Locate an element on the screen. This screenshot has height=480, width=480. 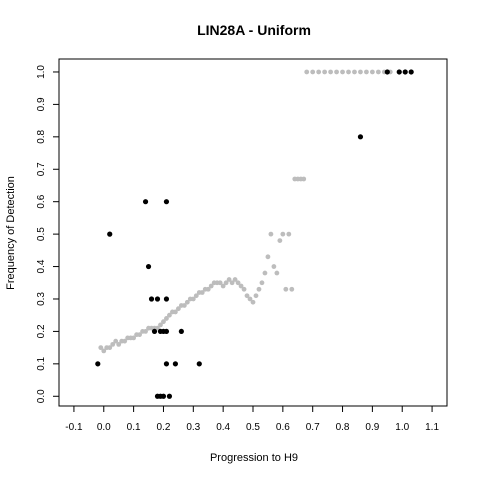
x-tick-label: 0.6 is located at coordinates (283, 427).